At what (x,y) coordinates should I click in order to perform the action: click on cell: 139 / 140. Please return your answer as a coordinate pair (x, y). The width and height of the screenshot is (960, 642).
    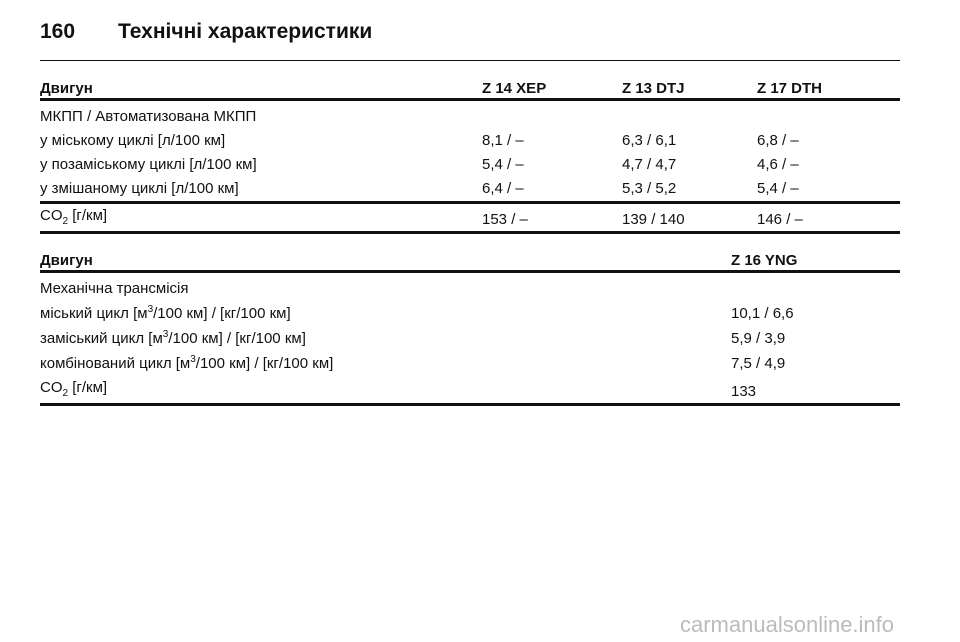
    Looking at the image, I should click on (653, 219).